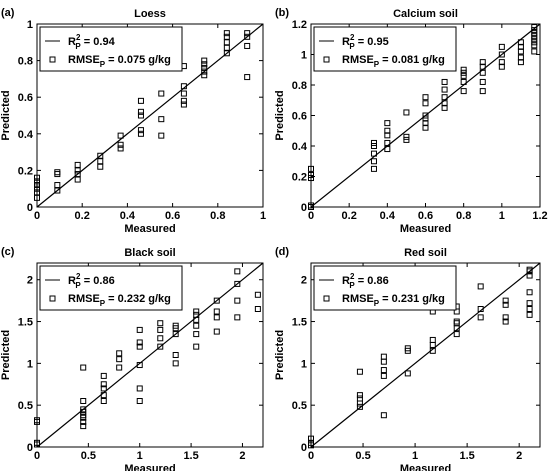  Describe the element at coordinates (30, 281) in the screenshot. I see `y-tick-label: 2` at that location.